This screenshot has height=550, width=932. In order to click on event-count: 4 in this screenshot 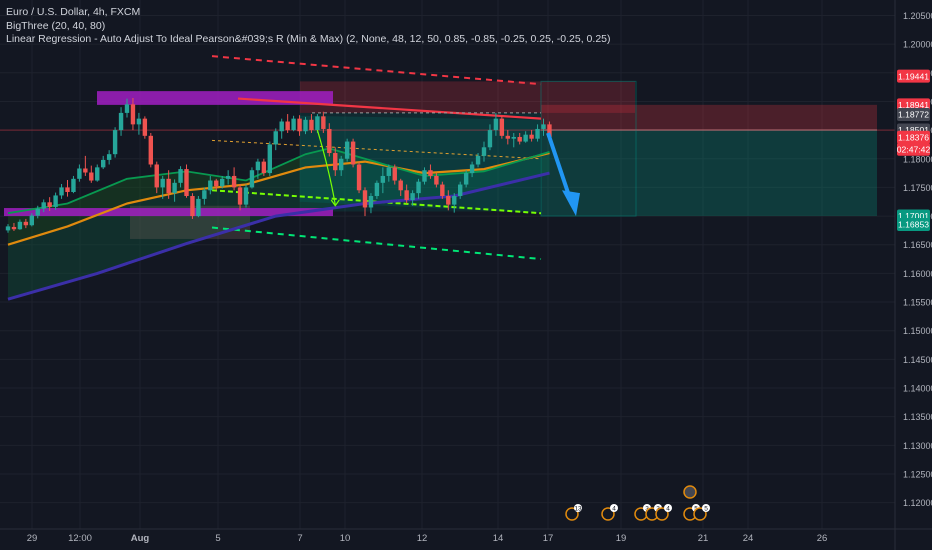, I will do `click(614, 509)`.